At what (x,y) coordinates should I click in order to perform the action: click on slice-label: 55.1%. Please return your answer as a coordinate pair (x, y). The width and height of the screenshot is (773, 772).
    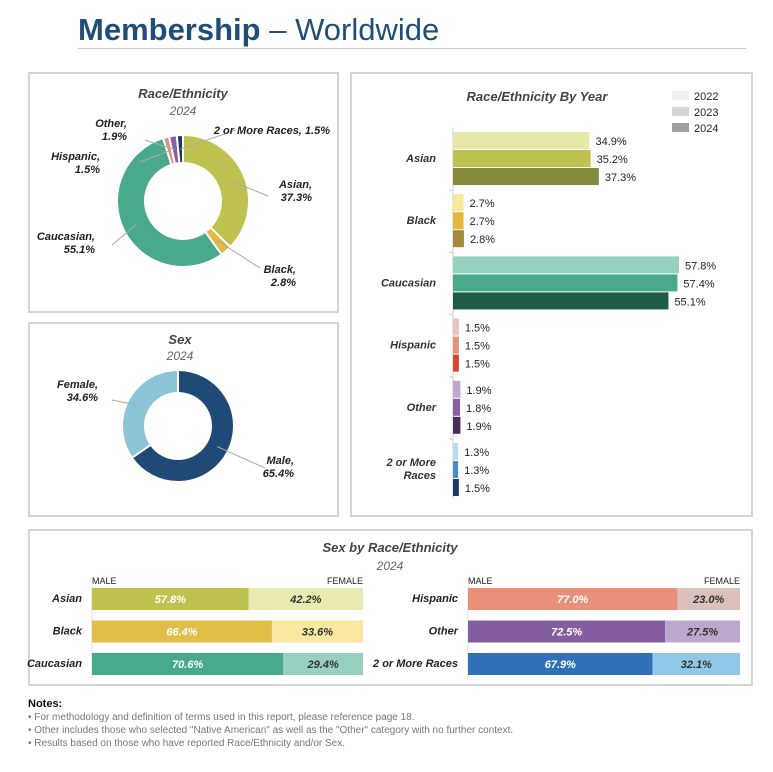
    Looking at the image, I should click on (79, 250).